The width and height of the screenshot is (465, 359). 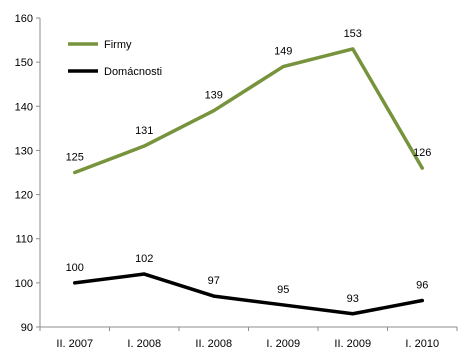 What do you see at coordinates (27, 328) in the screenshot?
I see `y-tick-label: 90` at bounding box center [27, 328].